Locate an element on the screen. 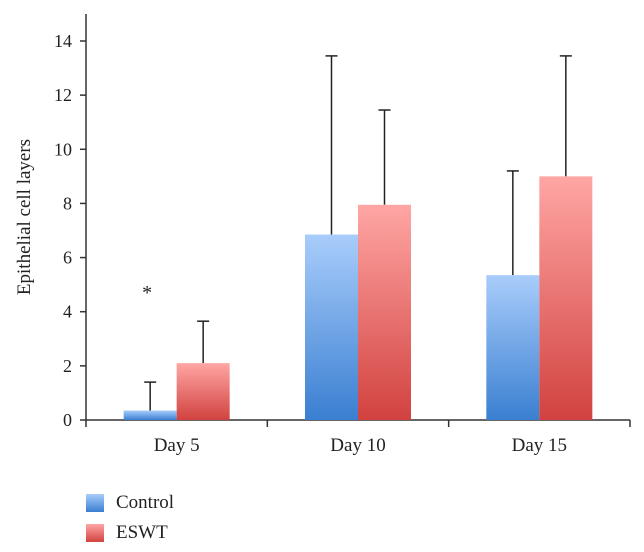 The width and height of the screenshot is (644, 552). legend: Control ESWT is located at coordinates (130, 518).